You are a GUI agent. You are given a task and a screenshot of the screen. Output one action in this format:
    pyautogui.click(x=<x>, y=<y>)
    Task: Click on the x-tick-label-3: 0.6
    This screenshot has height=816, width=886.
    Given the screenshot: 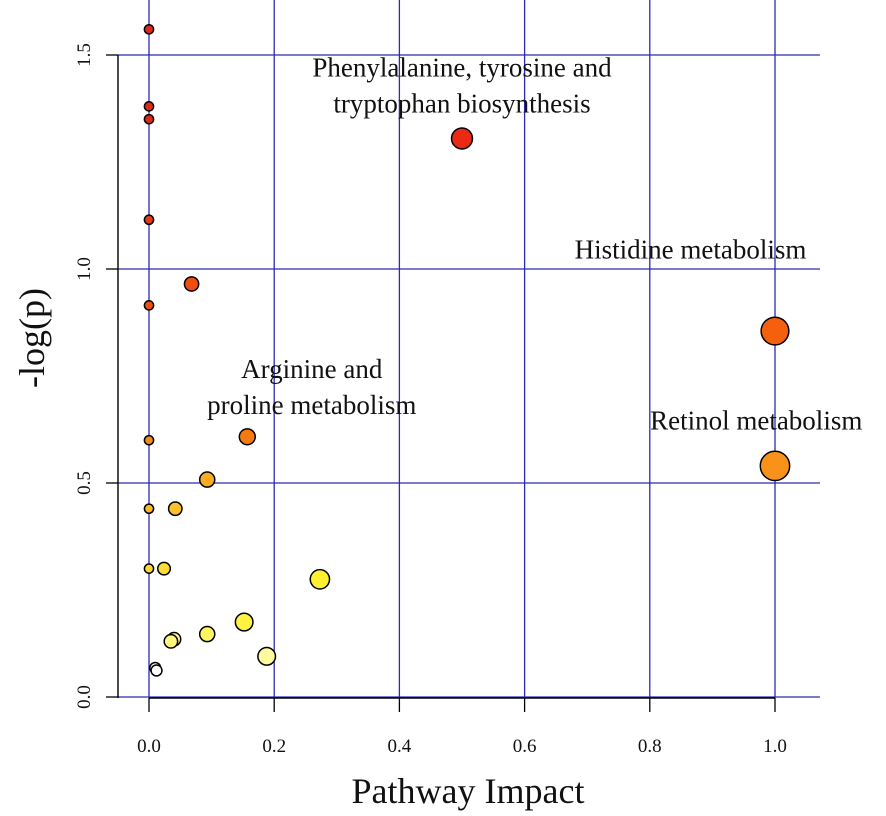 What is the action you would take?
    pyautogui.click(x=525, y=746)
    